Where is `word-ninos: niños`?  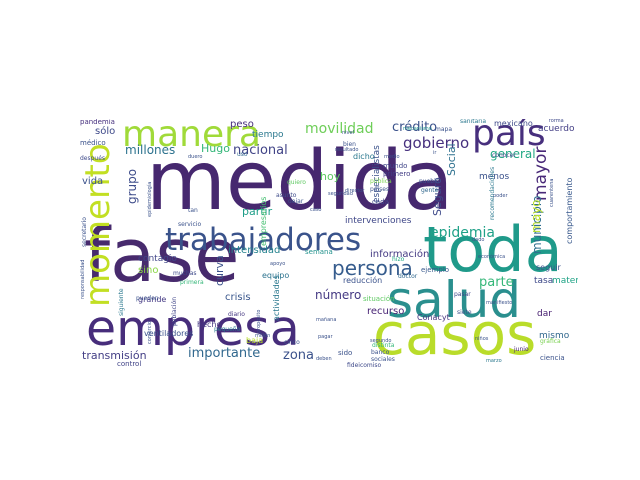
word-ninos: niños is located at coordinates (482, 339).